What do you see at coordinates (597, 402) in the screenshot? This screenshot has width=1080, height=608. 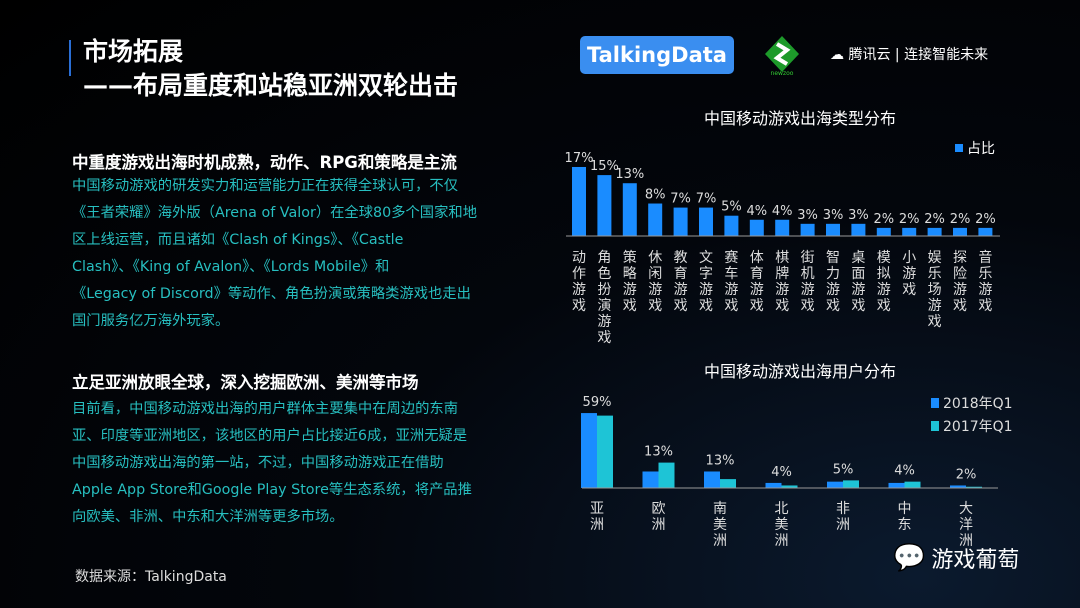 I see `chart2-data-label: 59%` at bounding box center [597, 402].